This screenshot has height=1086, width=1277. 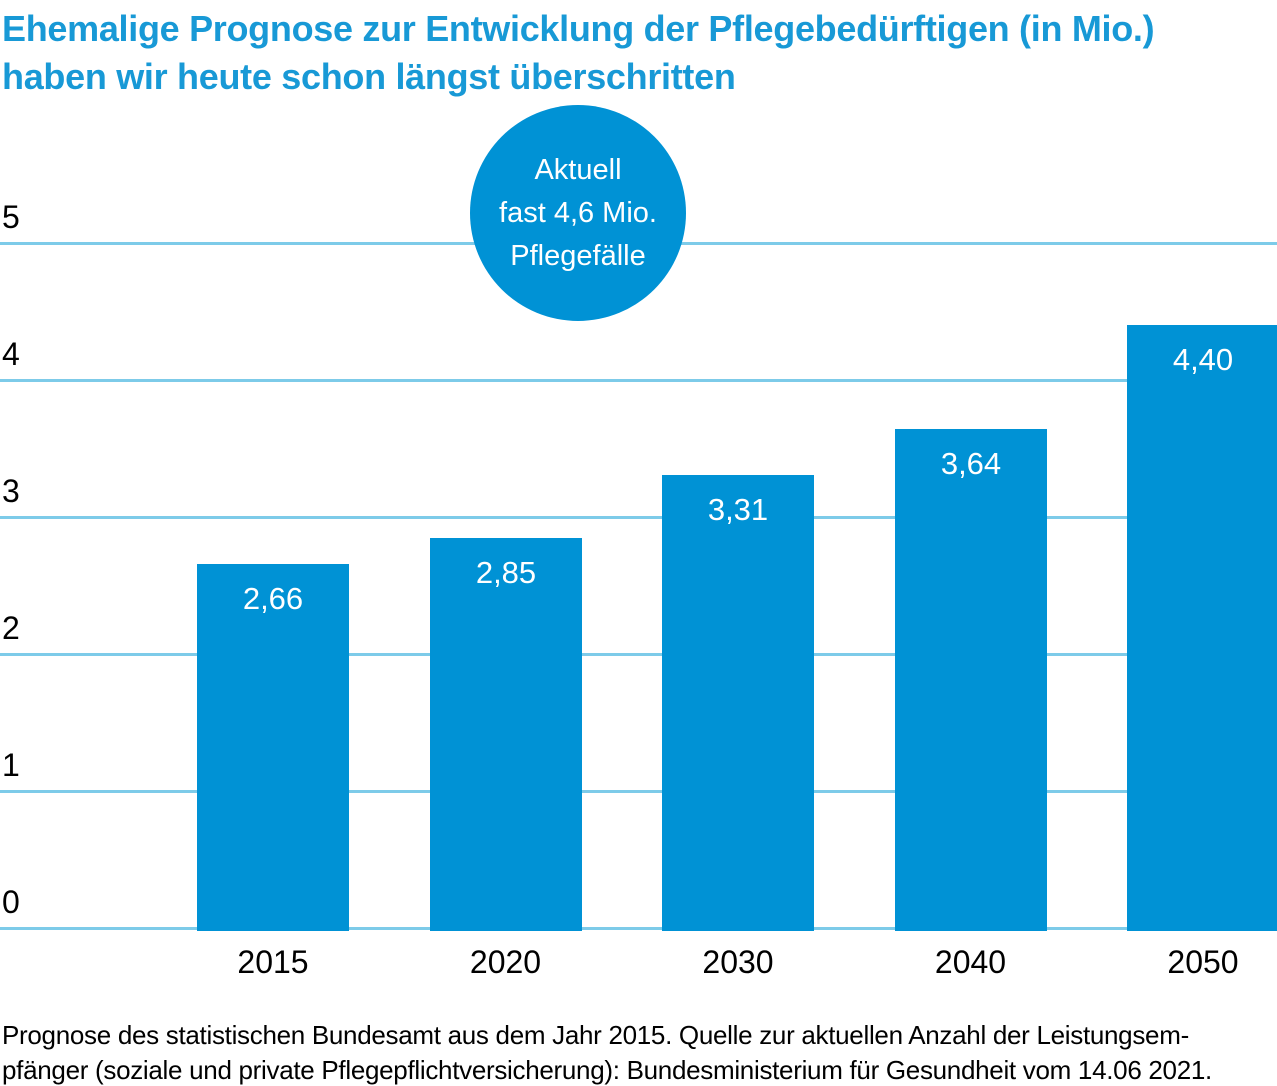 What do you see at coordinates (971, 463) in the screenshot?
I see `bar-value-label-2040: 3,64` at bounding box center [971, 463].